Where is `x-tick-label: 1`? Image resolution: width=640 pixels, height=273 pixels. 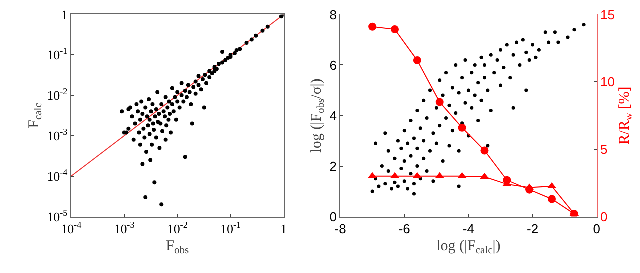 x-tick-label: 1 is located at coordinates (284, 228).